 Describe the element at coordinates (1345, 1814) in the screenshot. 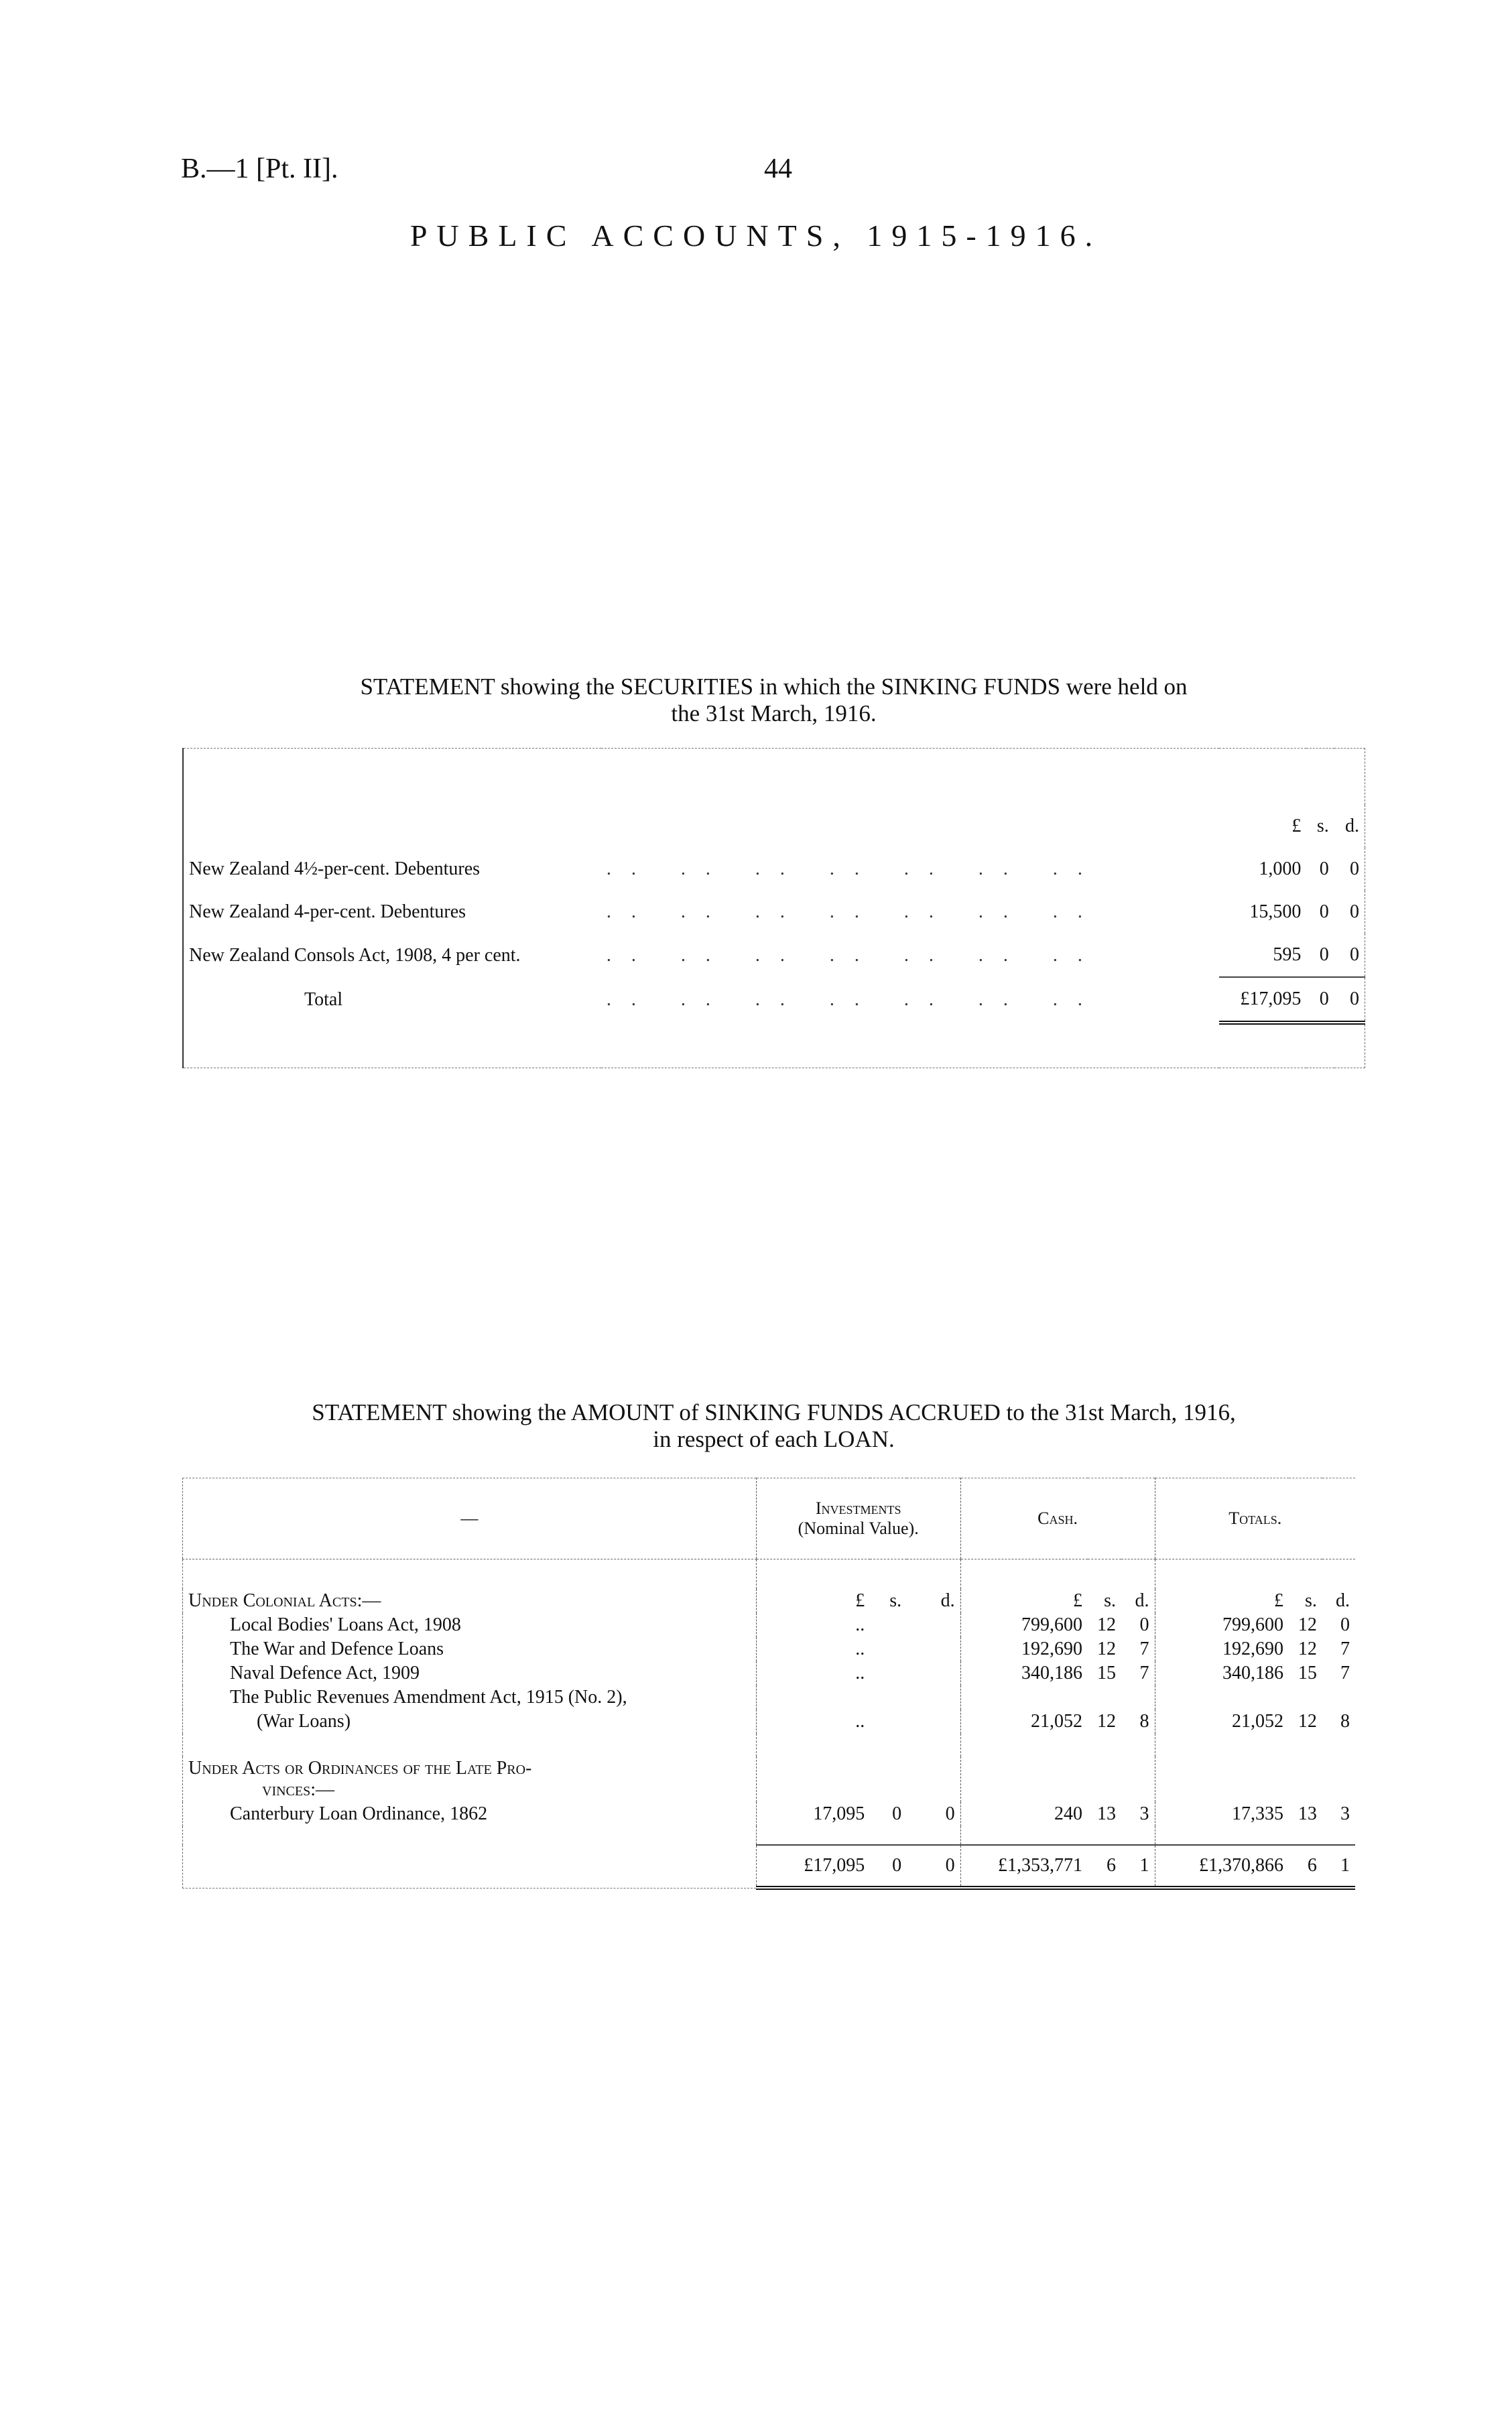

I see `totals-pence: 3` at that location.